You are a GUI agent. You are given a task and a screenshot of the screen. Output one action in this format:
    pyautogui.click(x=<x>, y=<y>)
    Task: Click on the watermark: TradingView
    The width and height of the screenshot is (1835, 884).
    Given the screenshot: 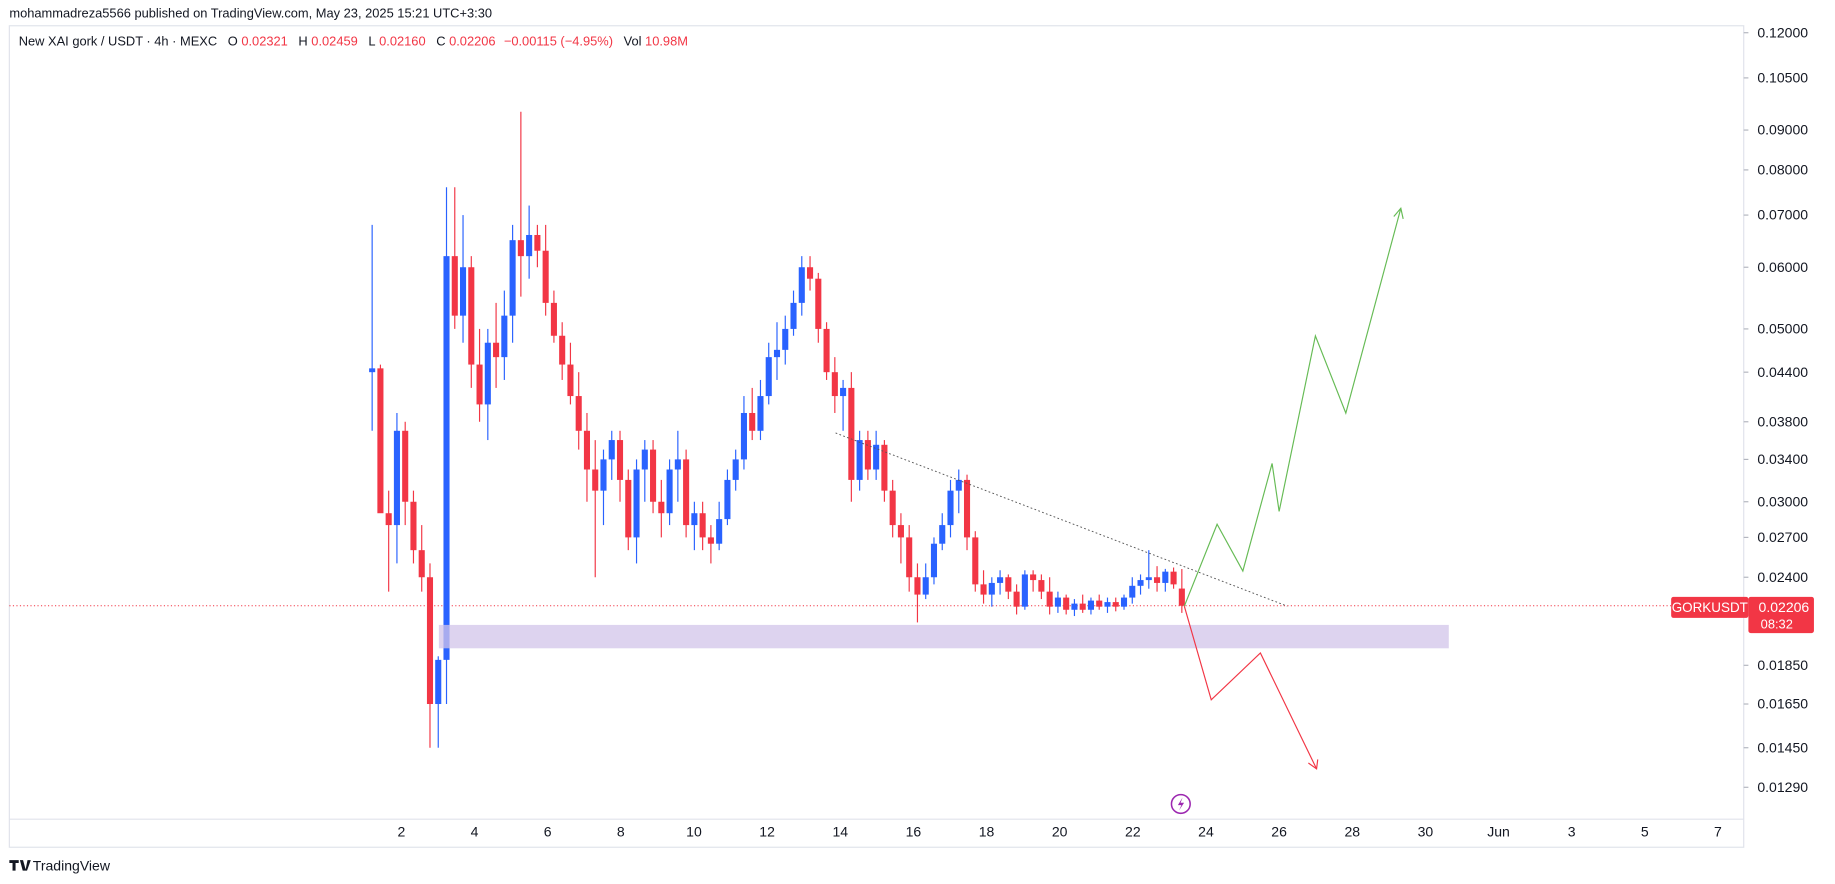 What is the action you would take?
    pyautogui.click(x=72, y=866)
    